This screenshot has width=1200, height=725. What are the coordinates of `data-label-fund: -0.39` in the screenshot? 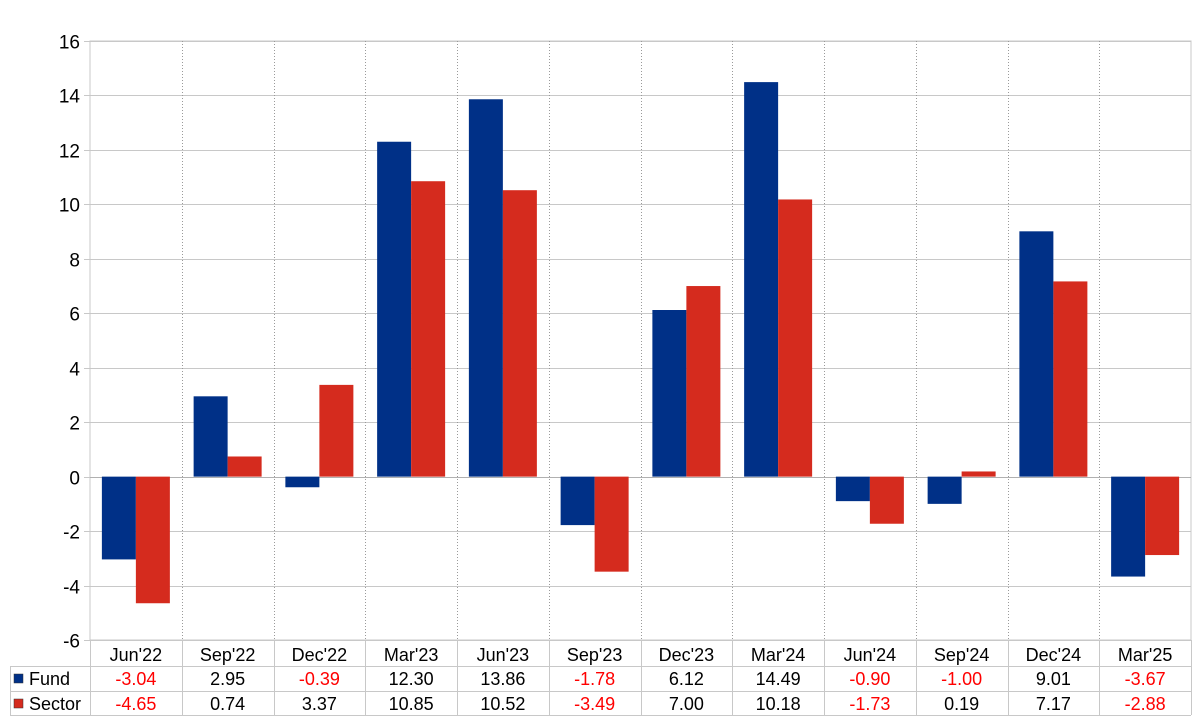 It's located at (319, 679).